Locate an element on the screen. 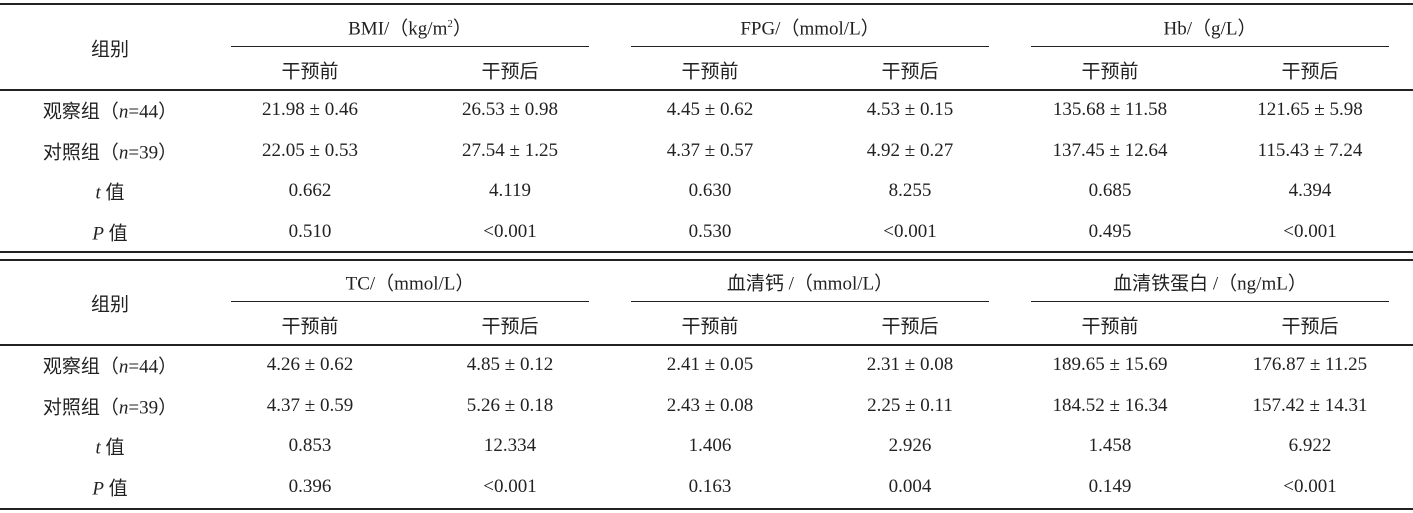  cell: 2.41 ± 0.05 is located at coordinates (710, 364).